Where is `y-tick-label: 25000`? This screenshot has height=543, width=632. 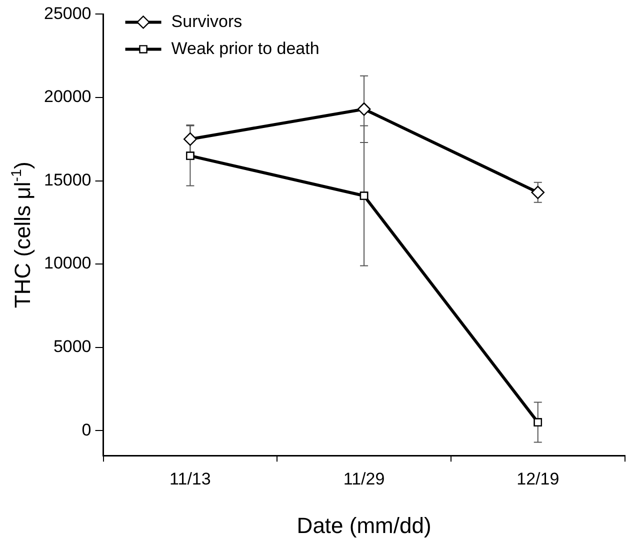 y-tick-label: 25000 is located at coordinates (68, 13).